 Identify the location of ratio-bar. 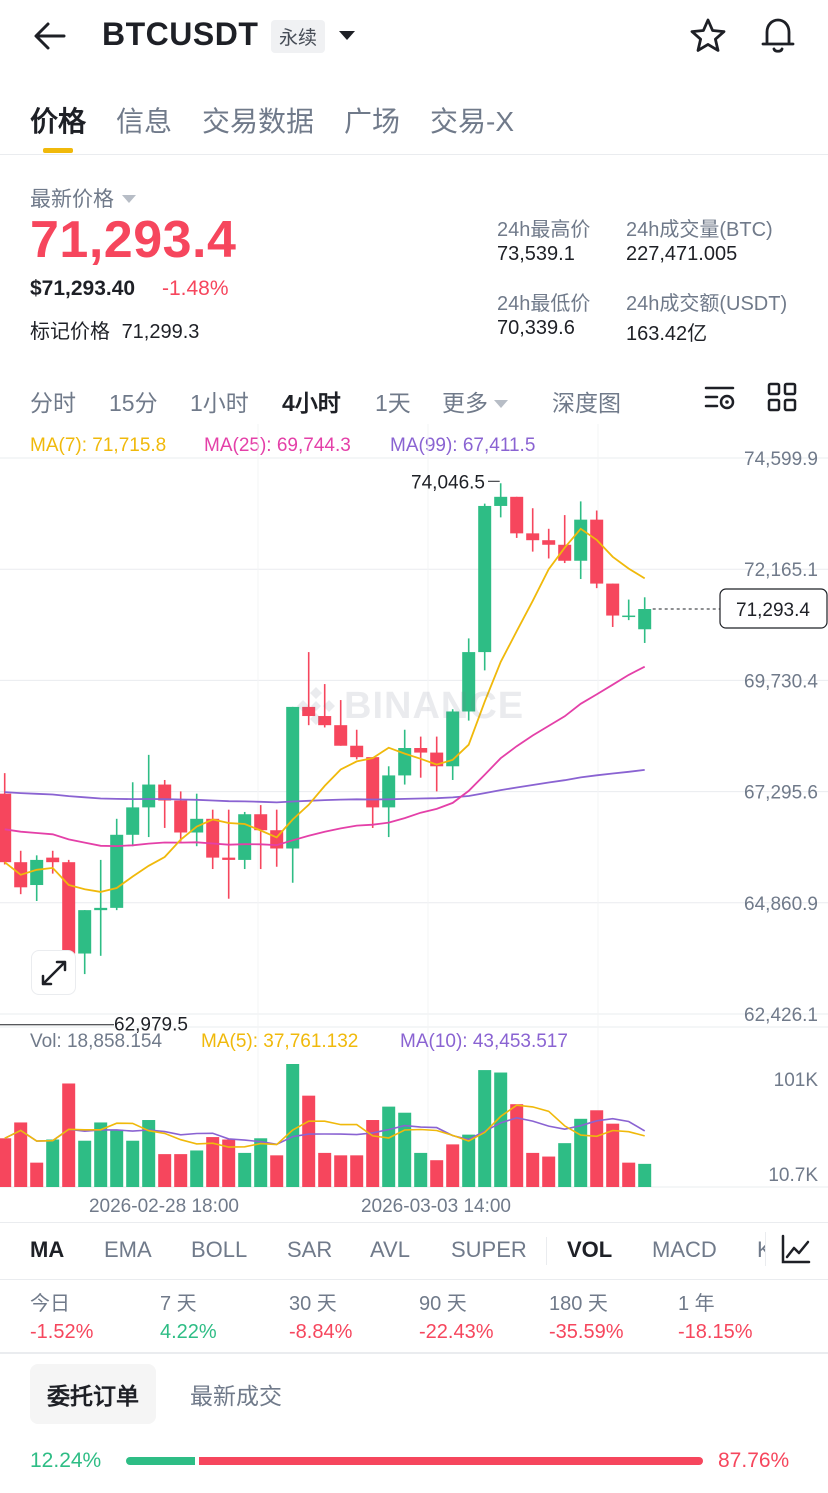
(414, 1461).